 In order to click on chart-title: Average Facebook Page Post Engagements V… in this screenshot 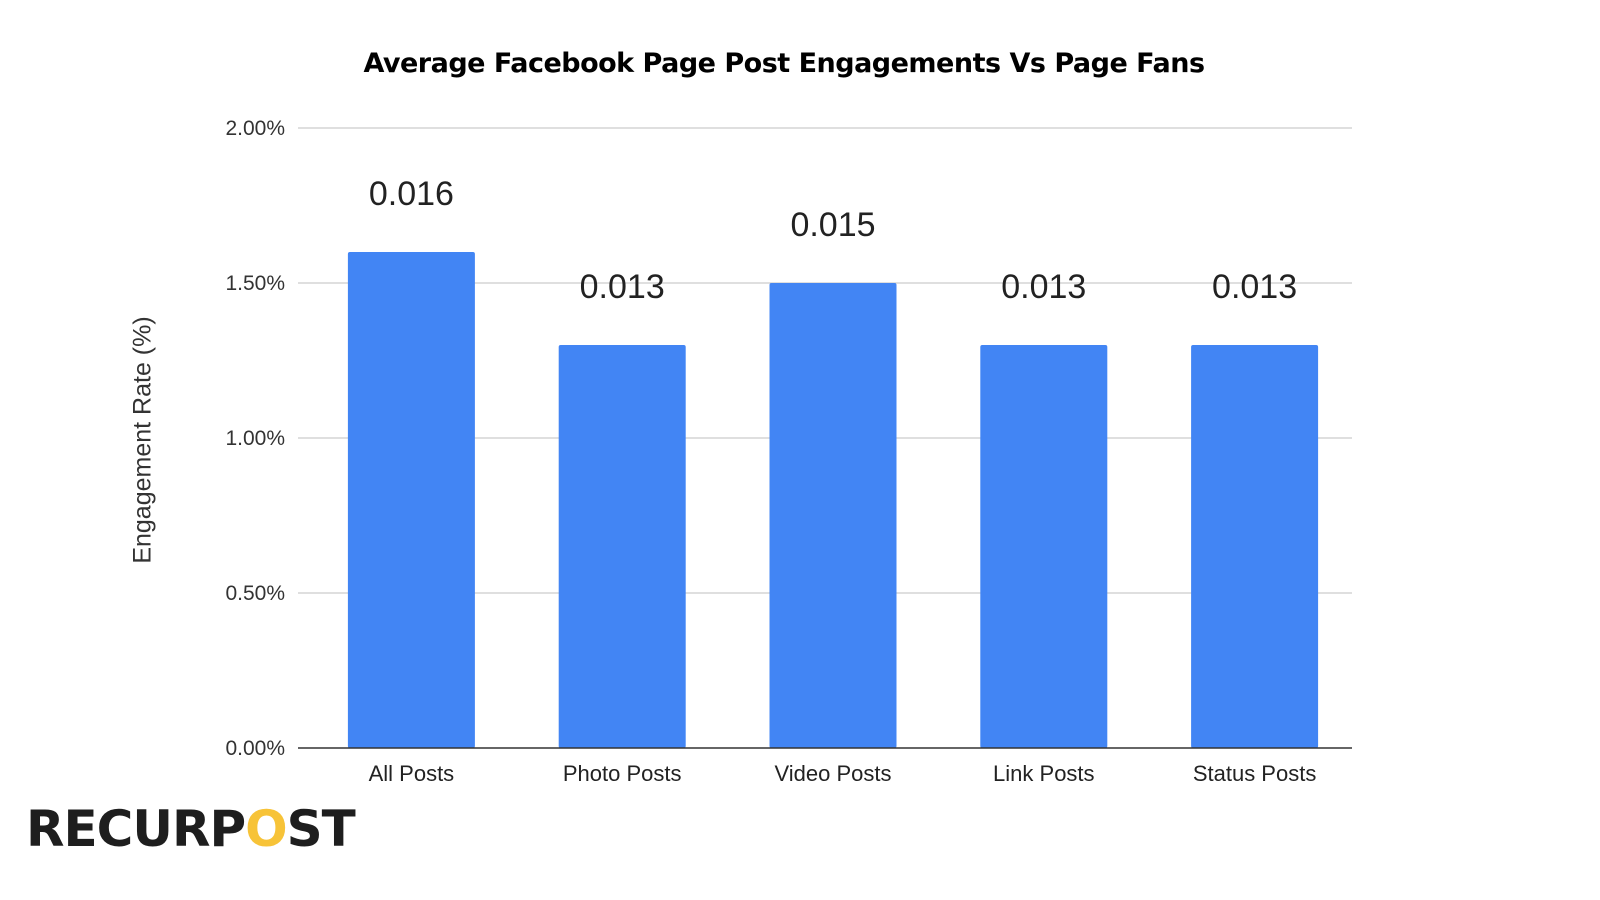, I will do `click(784, 63)`.